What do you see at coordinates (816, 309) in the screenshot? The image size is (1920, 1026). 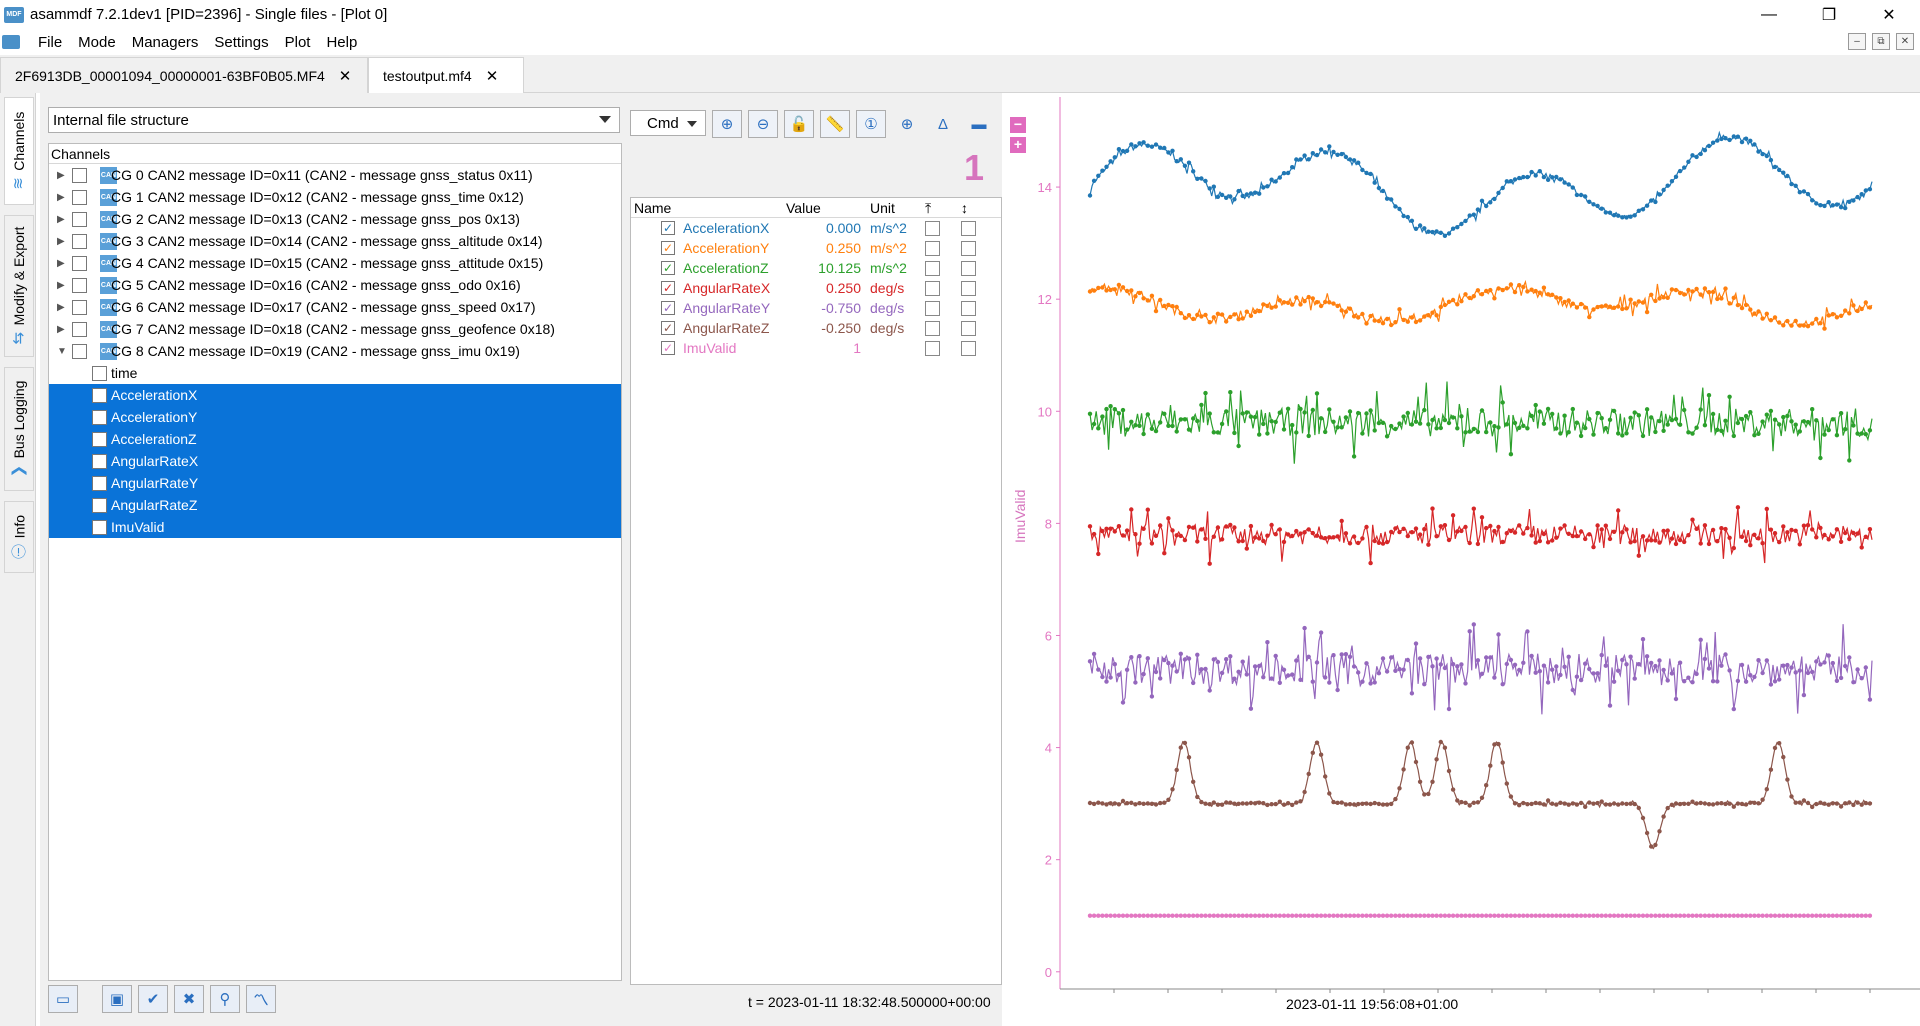 I see `plot-channel-row: ✓ AngularRateY -0.750 deg/s` at bounding box center [816, 309].